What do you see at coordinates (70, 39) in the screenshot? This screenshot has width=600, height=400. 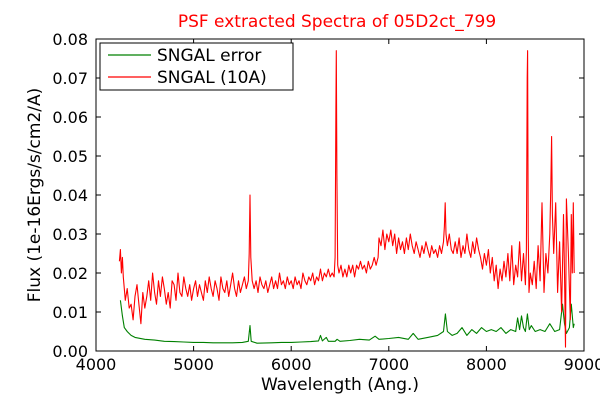 I see `y-tick-label: 0.08` at bounding box center [70, 39].